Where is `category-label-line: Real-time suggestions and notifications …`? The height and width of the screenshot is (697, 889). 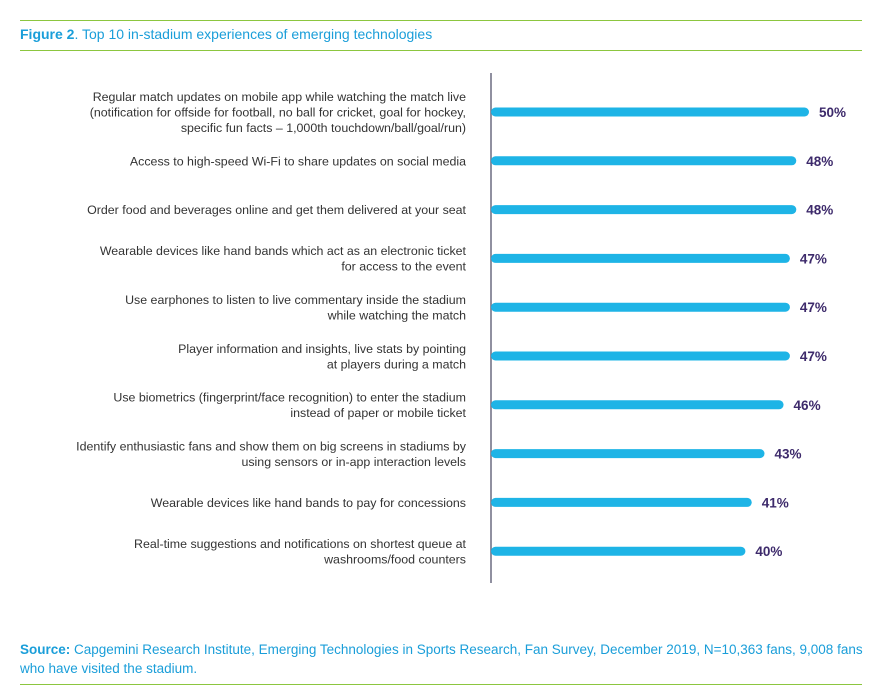
category-label-line: Real-time suggestions and notifications … is located at coordinates (300, 544).